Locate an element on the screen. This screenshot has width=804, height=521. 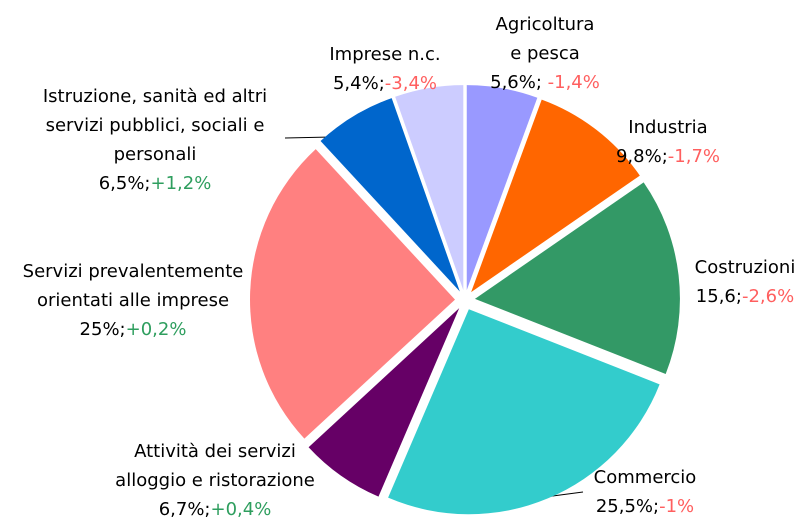
value-label: 25%;+0,2% is located at coordinates (133, 329).